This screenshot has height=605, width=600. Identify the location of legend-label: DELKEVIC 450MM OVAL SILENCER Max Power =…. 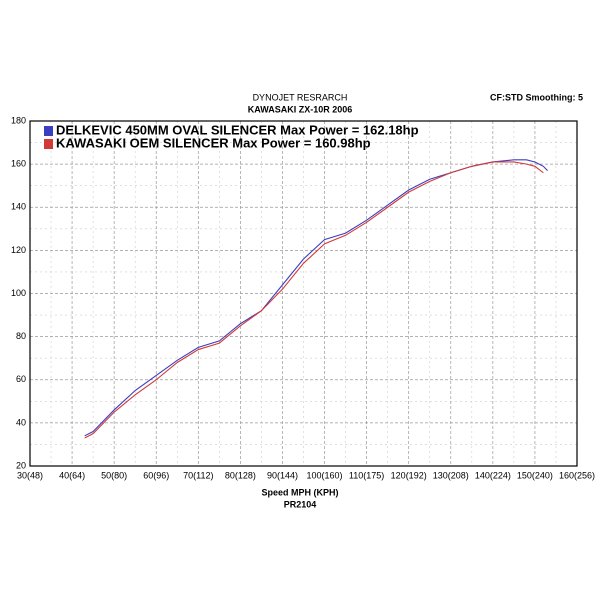
(237, 129).